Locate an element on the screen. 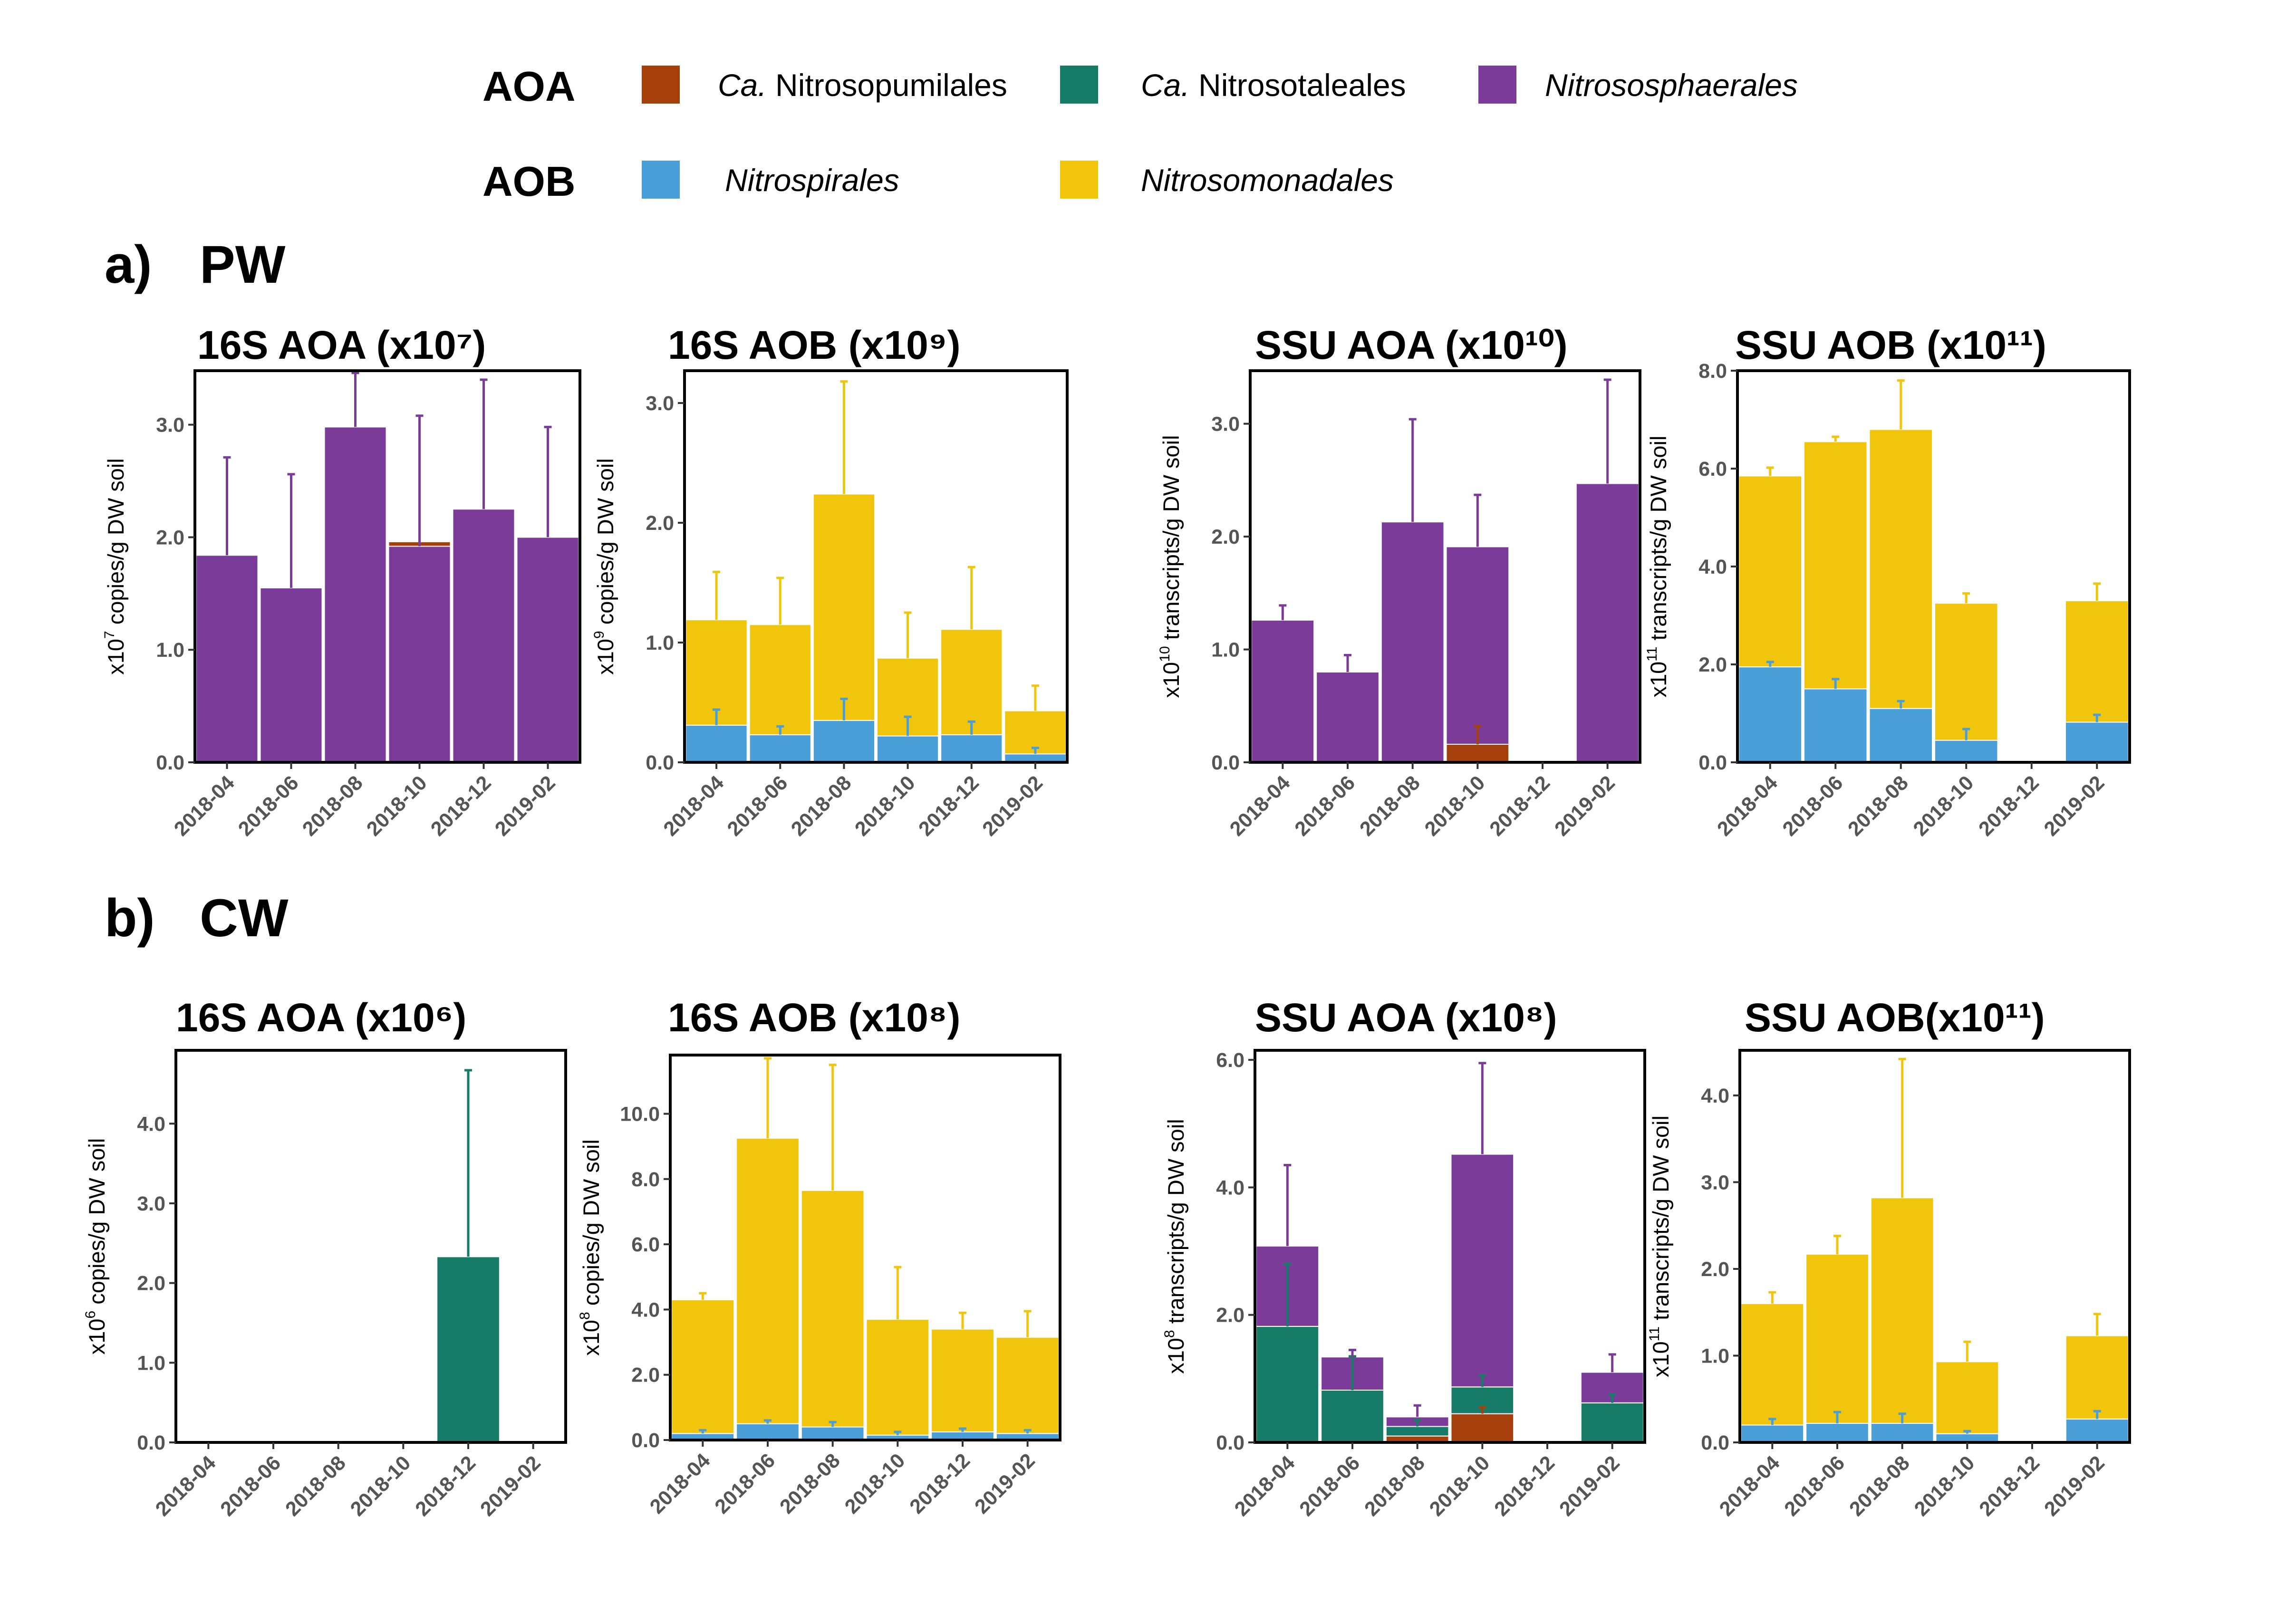 The height and width of the screenshot is (1623, 2296). y-tick-label: 4.0 is located at coordinates (1712, 567).